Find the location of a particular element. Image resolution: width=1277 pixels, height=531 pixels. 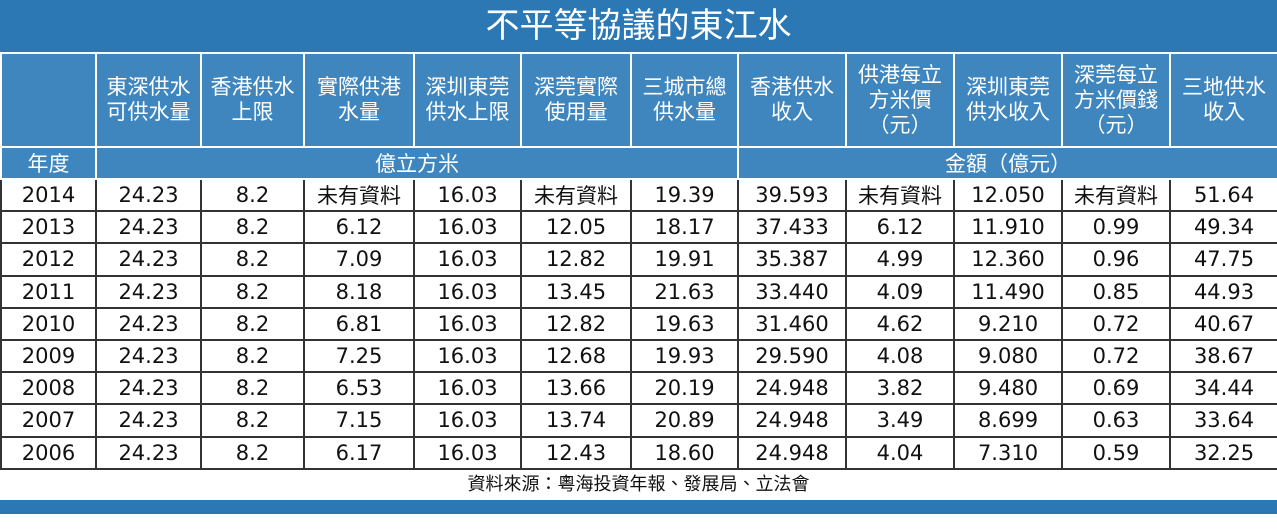

header-line: （元） is located at coordinates (900, 124).